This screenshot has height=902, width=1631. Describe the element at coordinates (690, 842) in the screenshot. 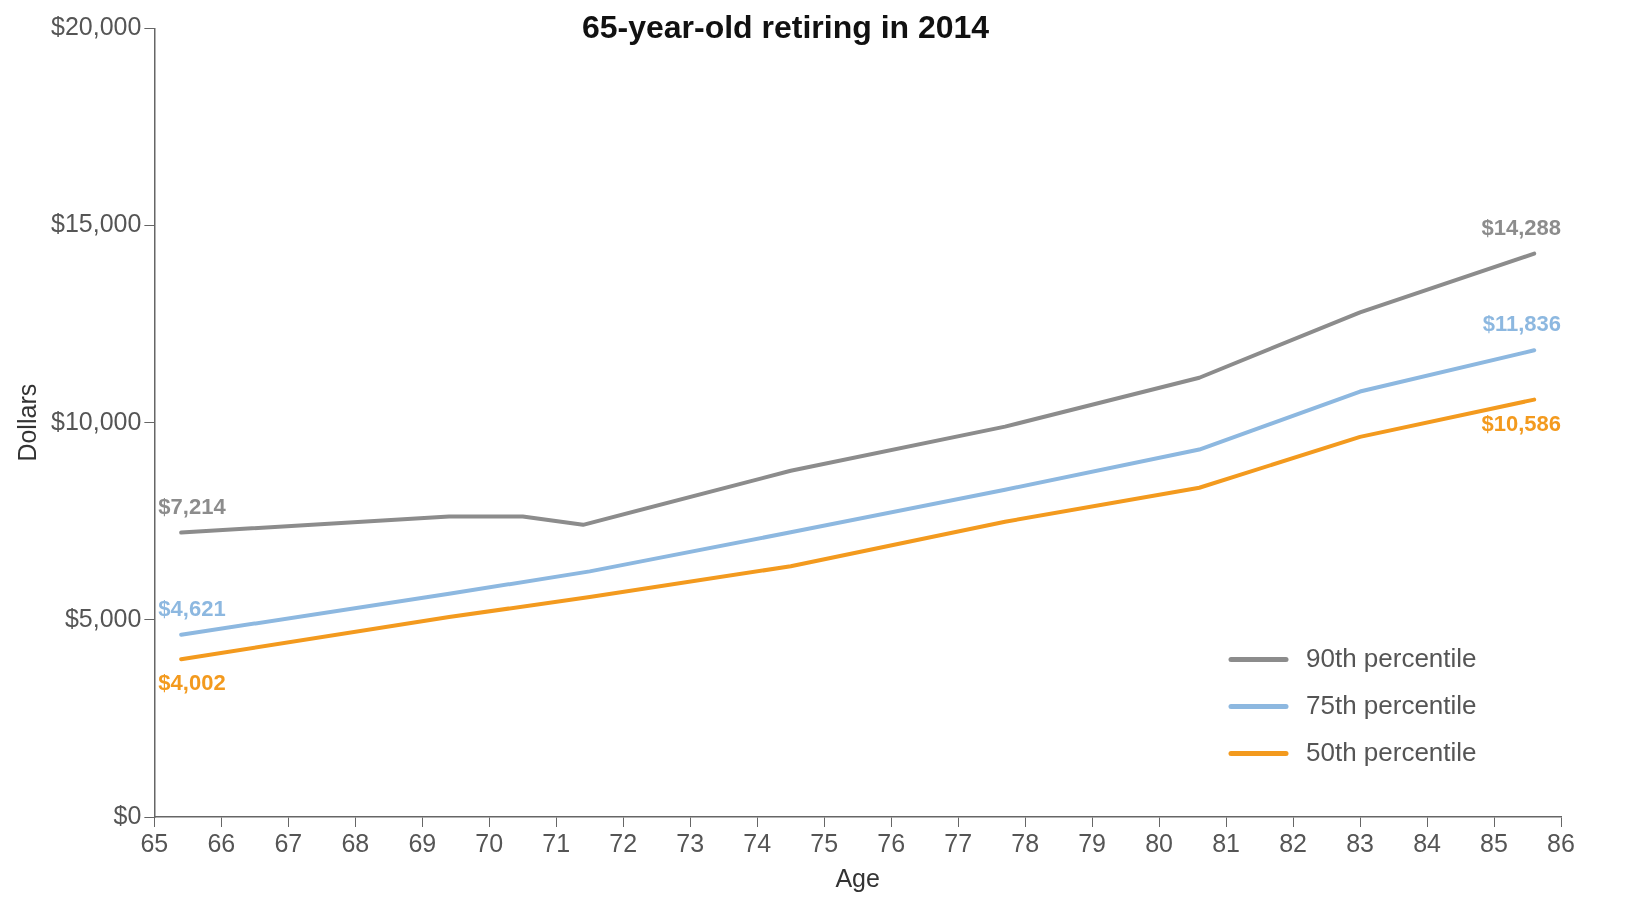

I see `x-tick-label: 73` at that location.